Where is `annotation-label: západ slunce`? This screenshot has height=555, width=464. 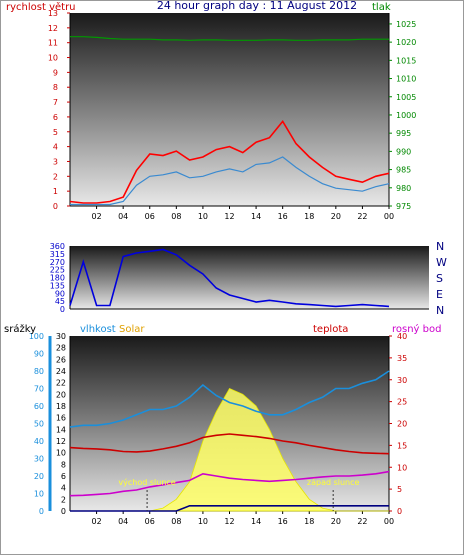
annotation-label: západ slunce is located at coordinates (333, 482).